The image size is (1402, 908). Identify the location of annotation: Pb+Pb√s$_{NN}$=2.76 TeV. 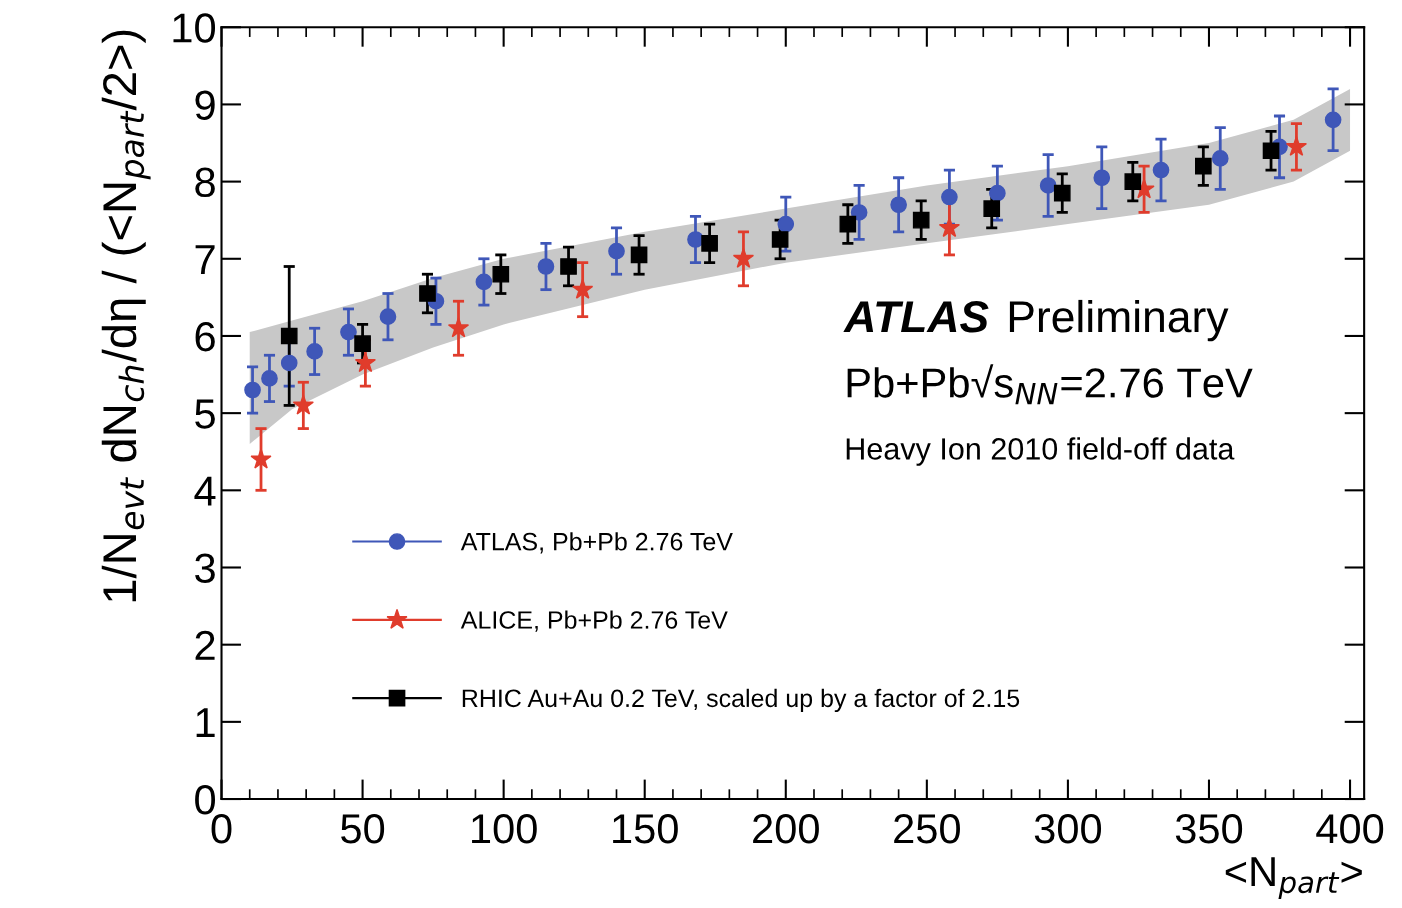
(1050, 384).